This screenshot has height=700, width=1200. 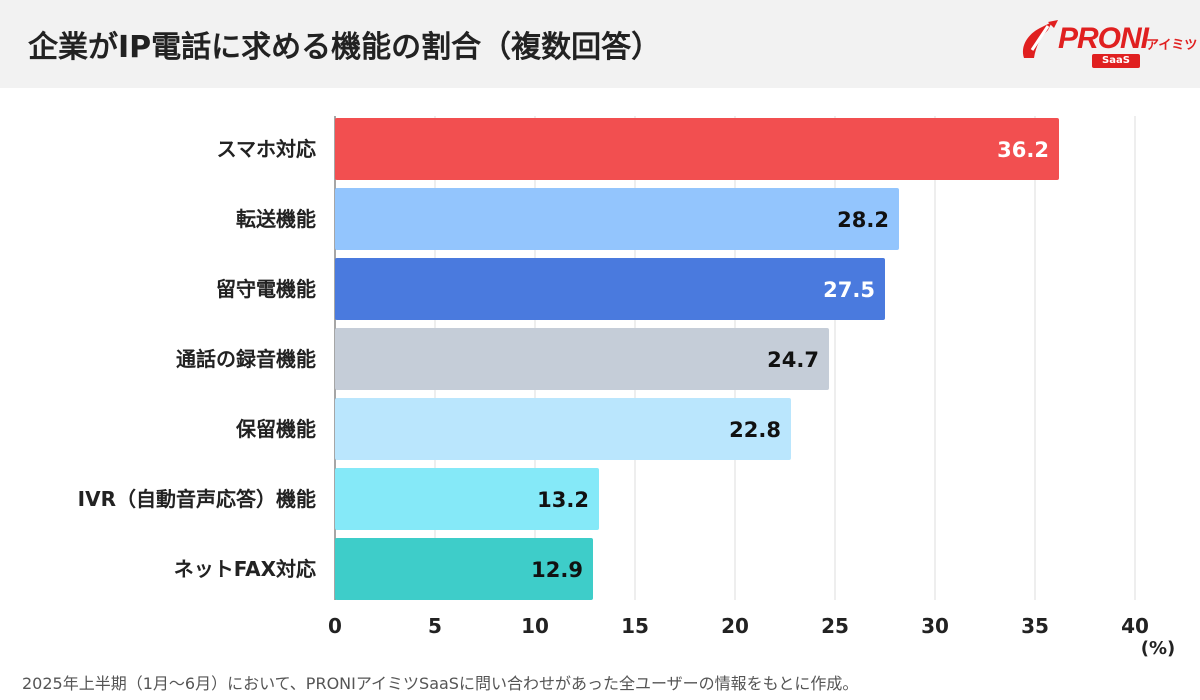 What do you see at coordinates (246, 359) in the screenshot?
I see `category-label: 通話の録音機能` at bounding box center [246, 359].